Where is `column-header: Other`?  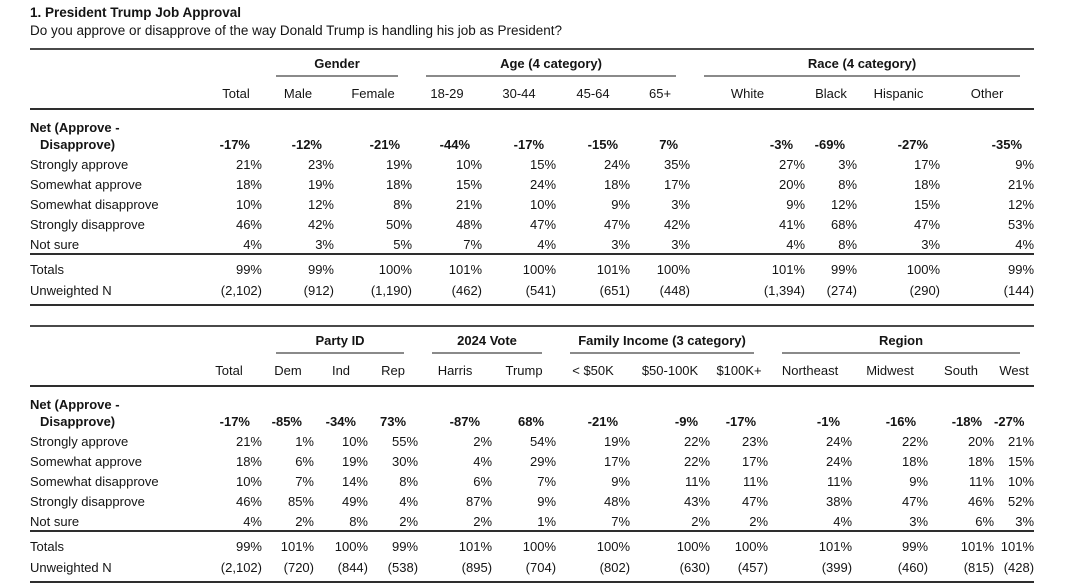 column-header: Other is located at coordinates (987, 93).